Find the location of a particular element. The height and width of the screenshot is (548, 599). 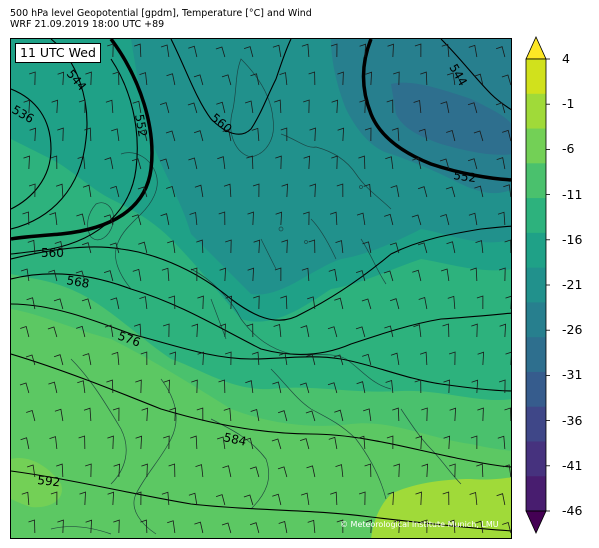

credit-text: © Meteorological Institute Munich, LMU is located at coordinates (419, 524).